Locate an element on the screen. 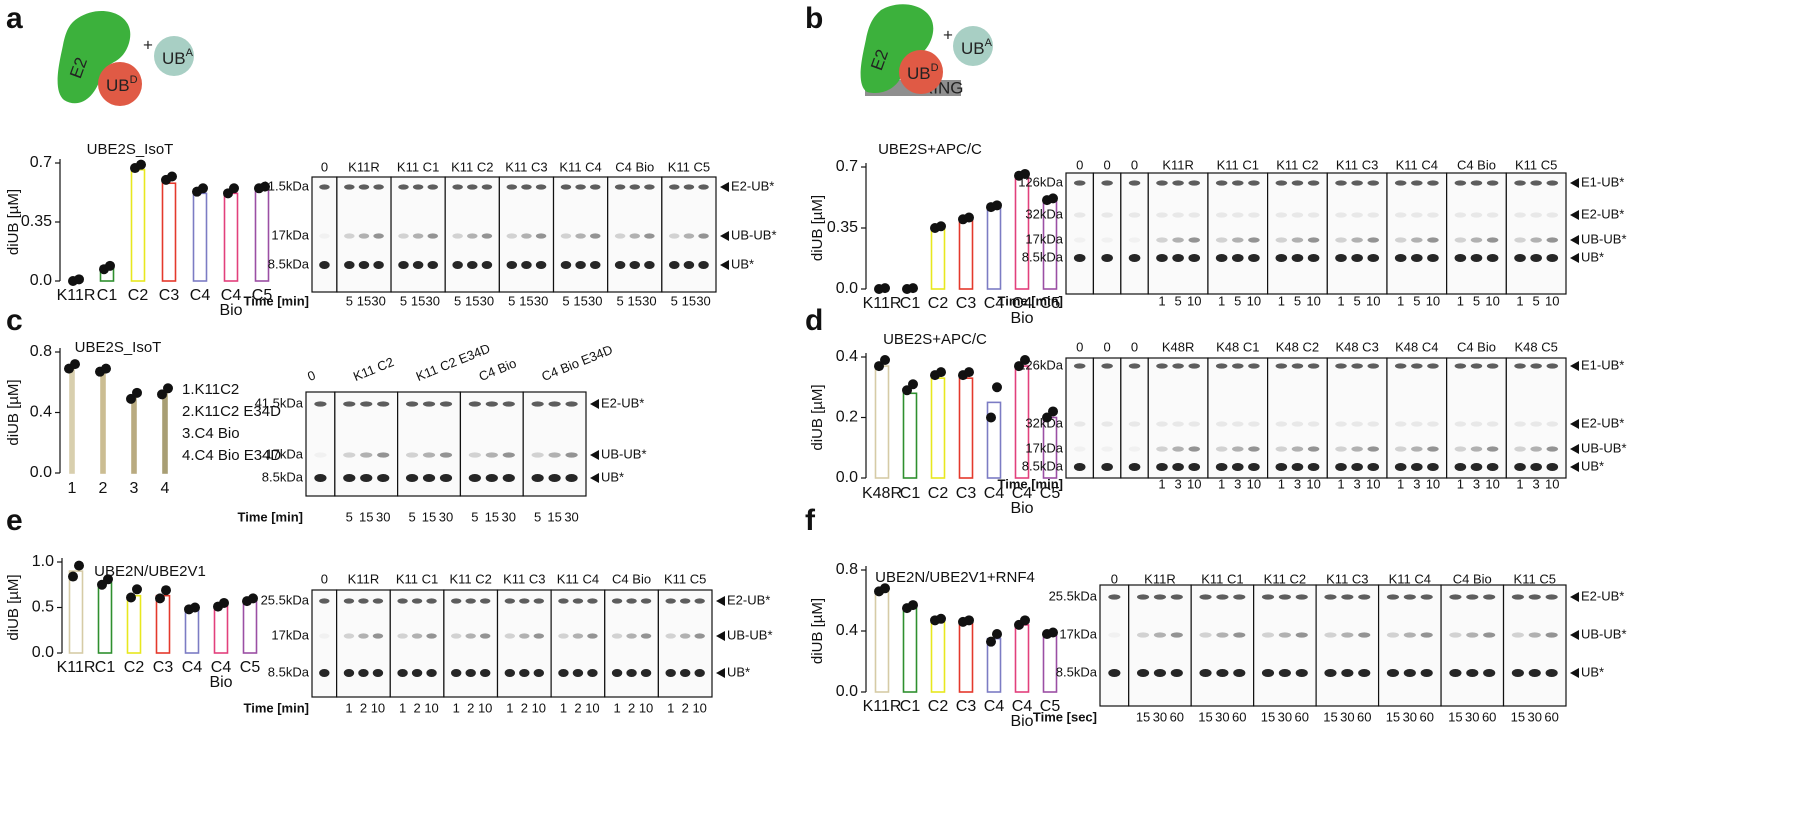 The width and height of the screenshot is (1800, 837). legend-entry: 2.K11C2 E34D is located at coordinates (231, 411).